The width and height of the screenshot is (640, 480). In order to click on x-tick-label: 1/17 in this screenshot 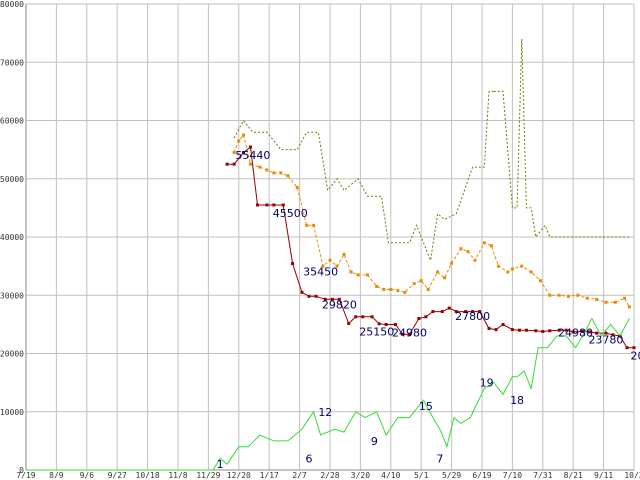, I will do `click(269, 475)`.